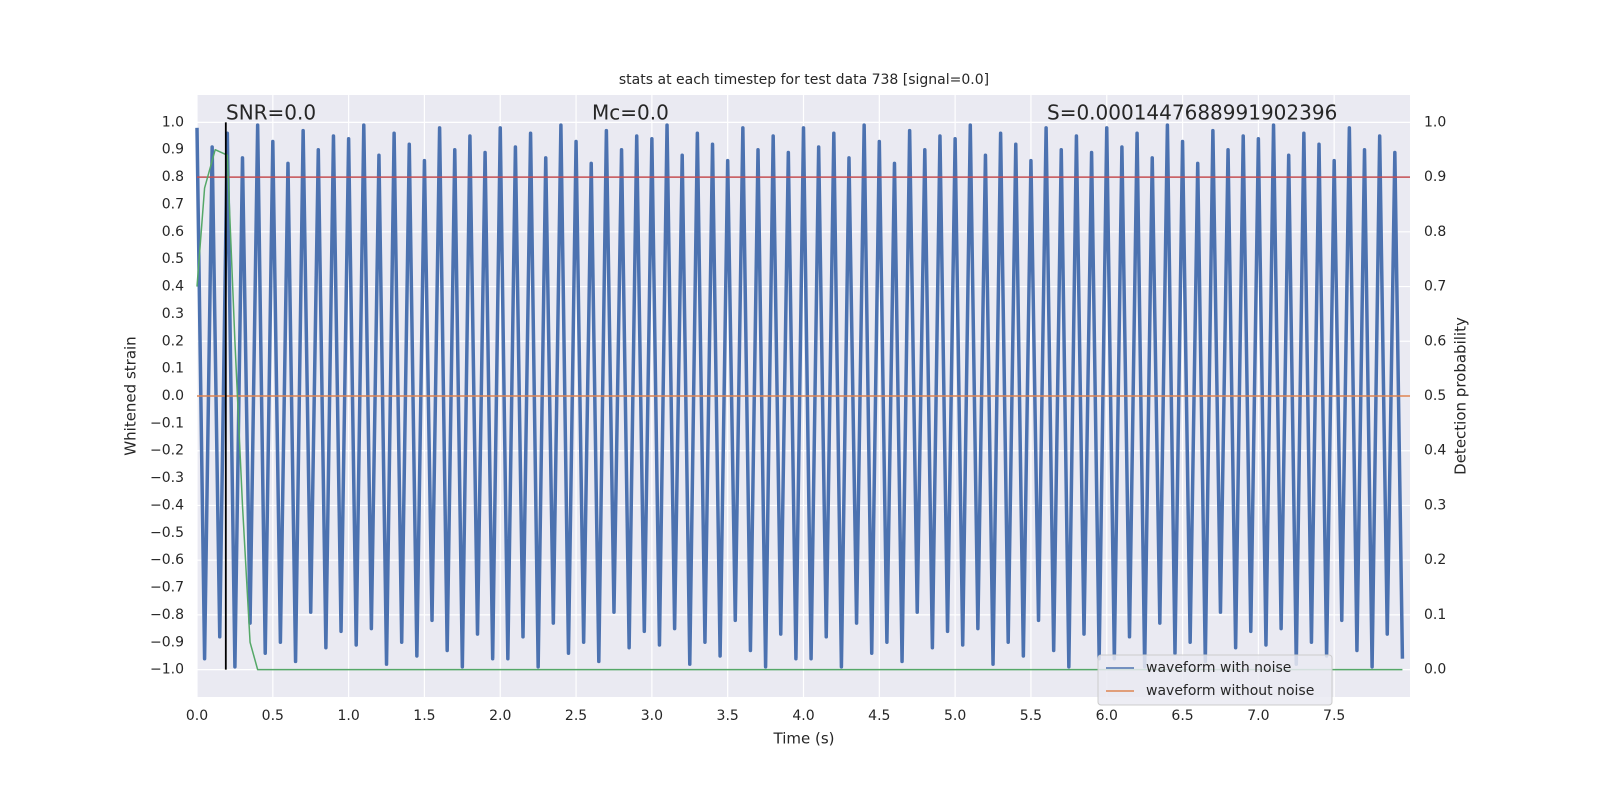 This screenshot has width=1600, height=800. What do you see at coordinates (173, 122) in the screenshot?
I see `y-tick-label: 1.0` at bounding box center [173, 122].